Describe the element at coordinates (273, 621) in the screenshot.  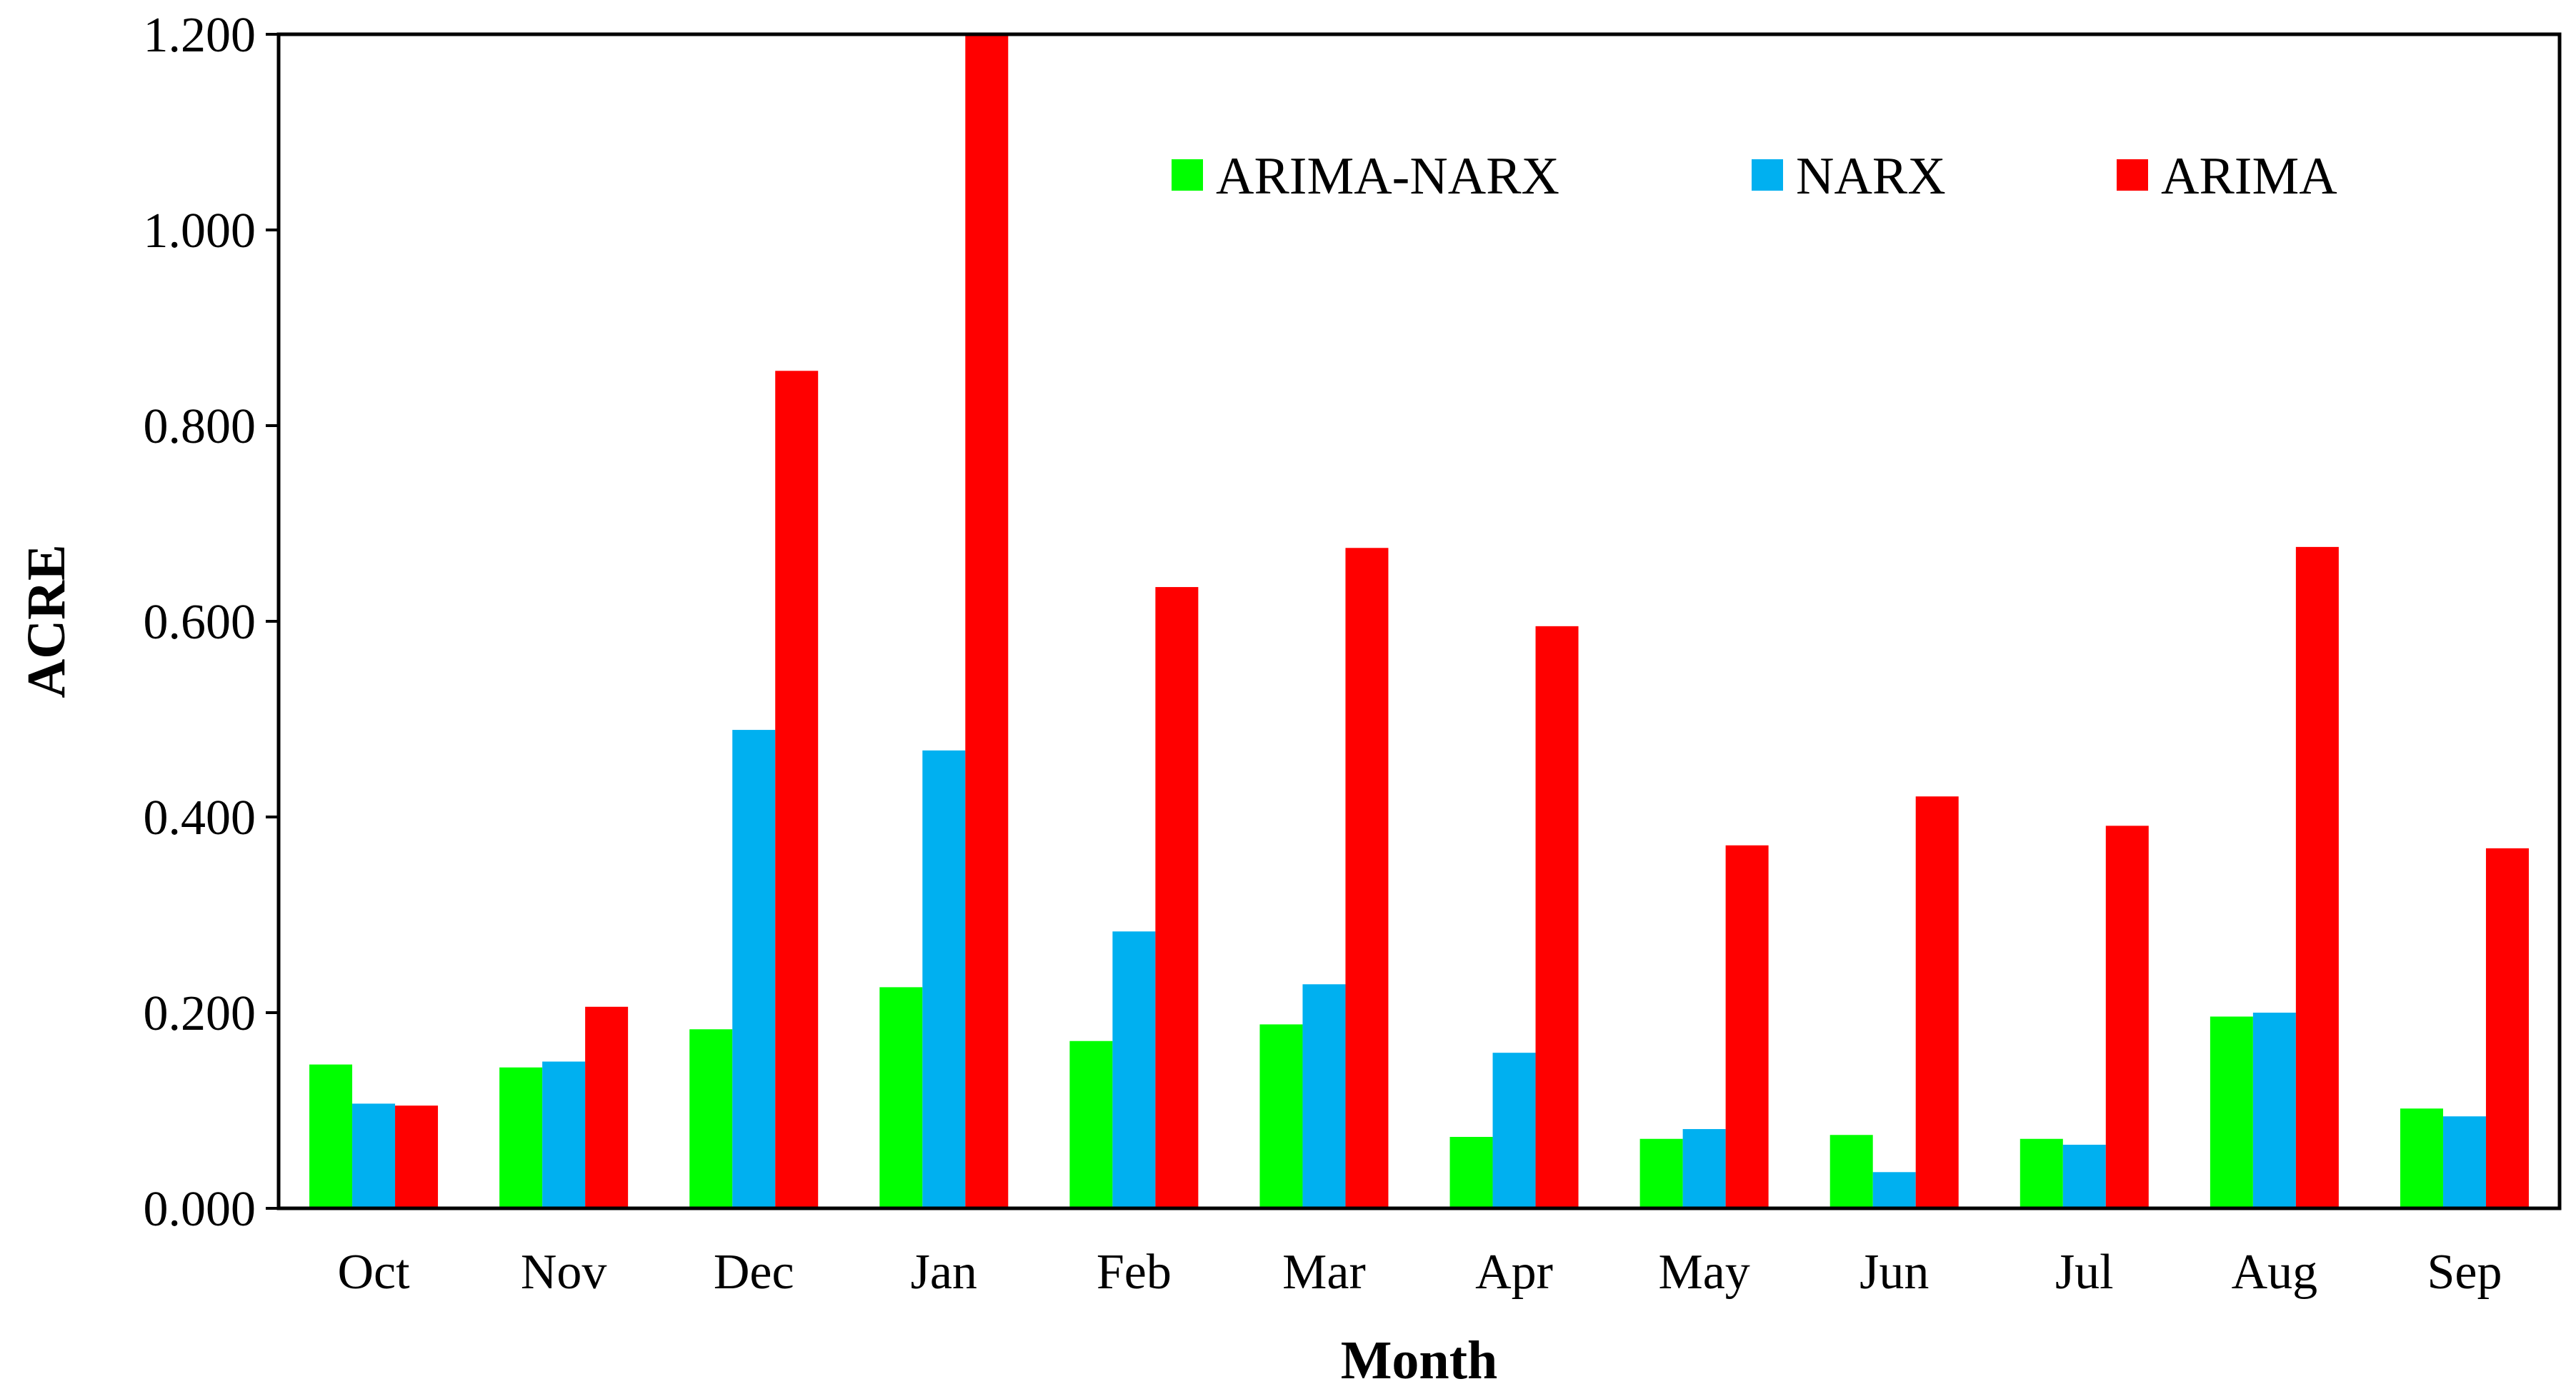
I see `axis-ticks-layer` at that location.